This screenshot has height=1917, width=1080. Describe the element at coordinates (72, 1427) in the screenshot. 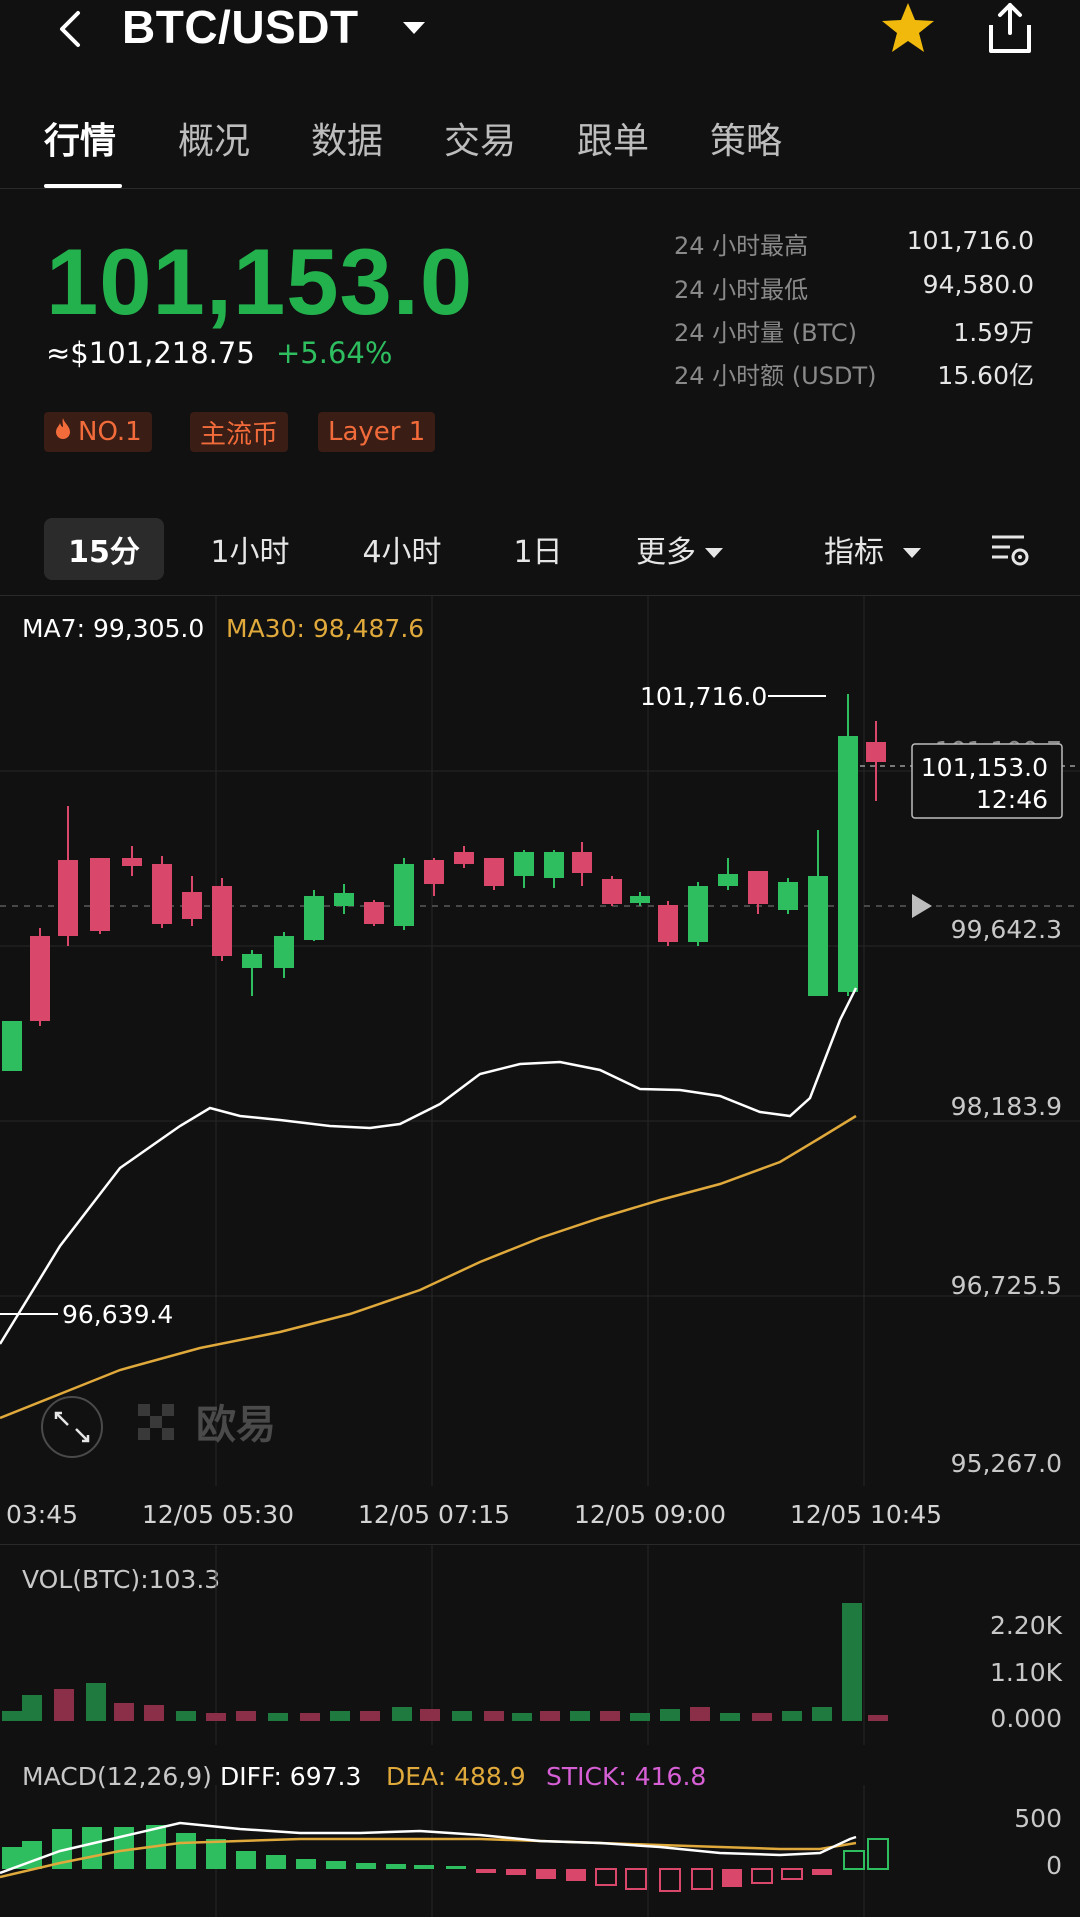

I see `expand-icon` at that location.